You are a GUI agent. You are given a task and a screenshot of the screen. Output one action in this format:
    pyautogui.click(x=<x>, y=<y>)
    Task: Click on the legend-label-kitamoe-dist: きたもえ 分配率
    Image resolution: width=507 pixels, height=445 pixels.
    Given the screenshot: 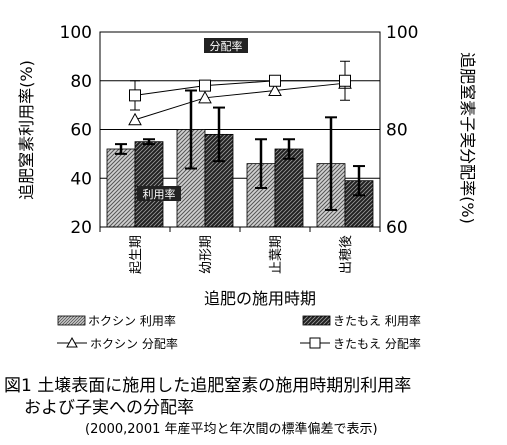 What is the action you would take?
    pyautogui.click(x=377, y=343)
    